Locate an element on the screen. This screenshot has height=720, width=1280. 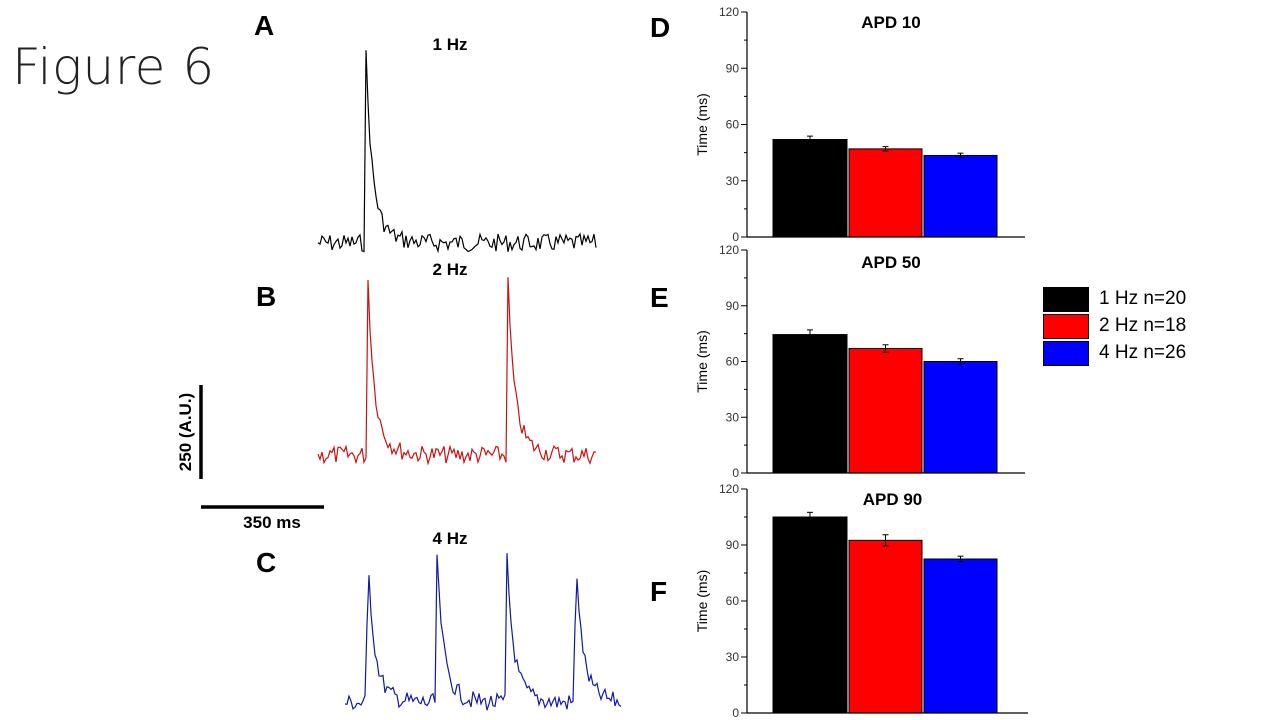
legend-swatch-2hz is located at coordinates (1066, 326).